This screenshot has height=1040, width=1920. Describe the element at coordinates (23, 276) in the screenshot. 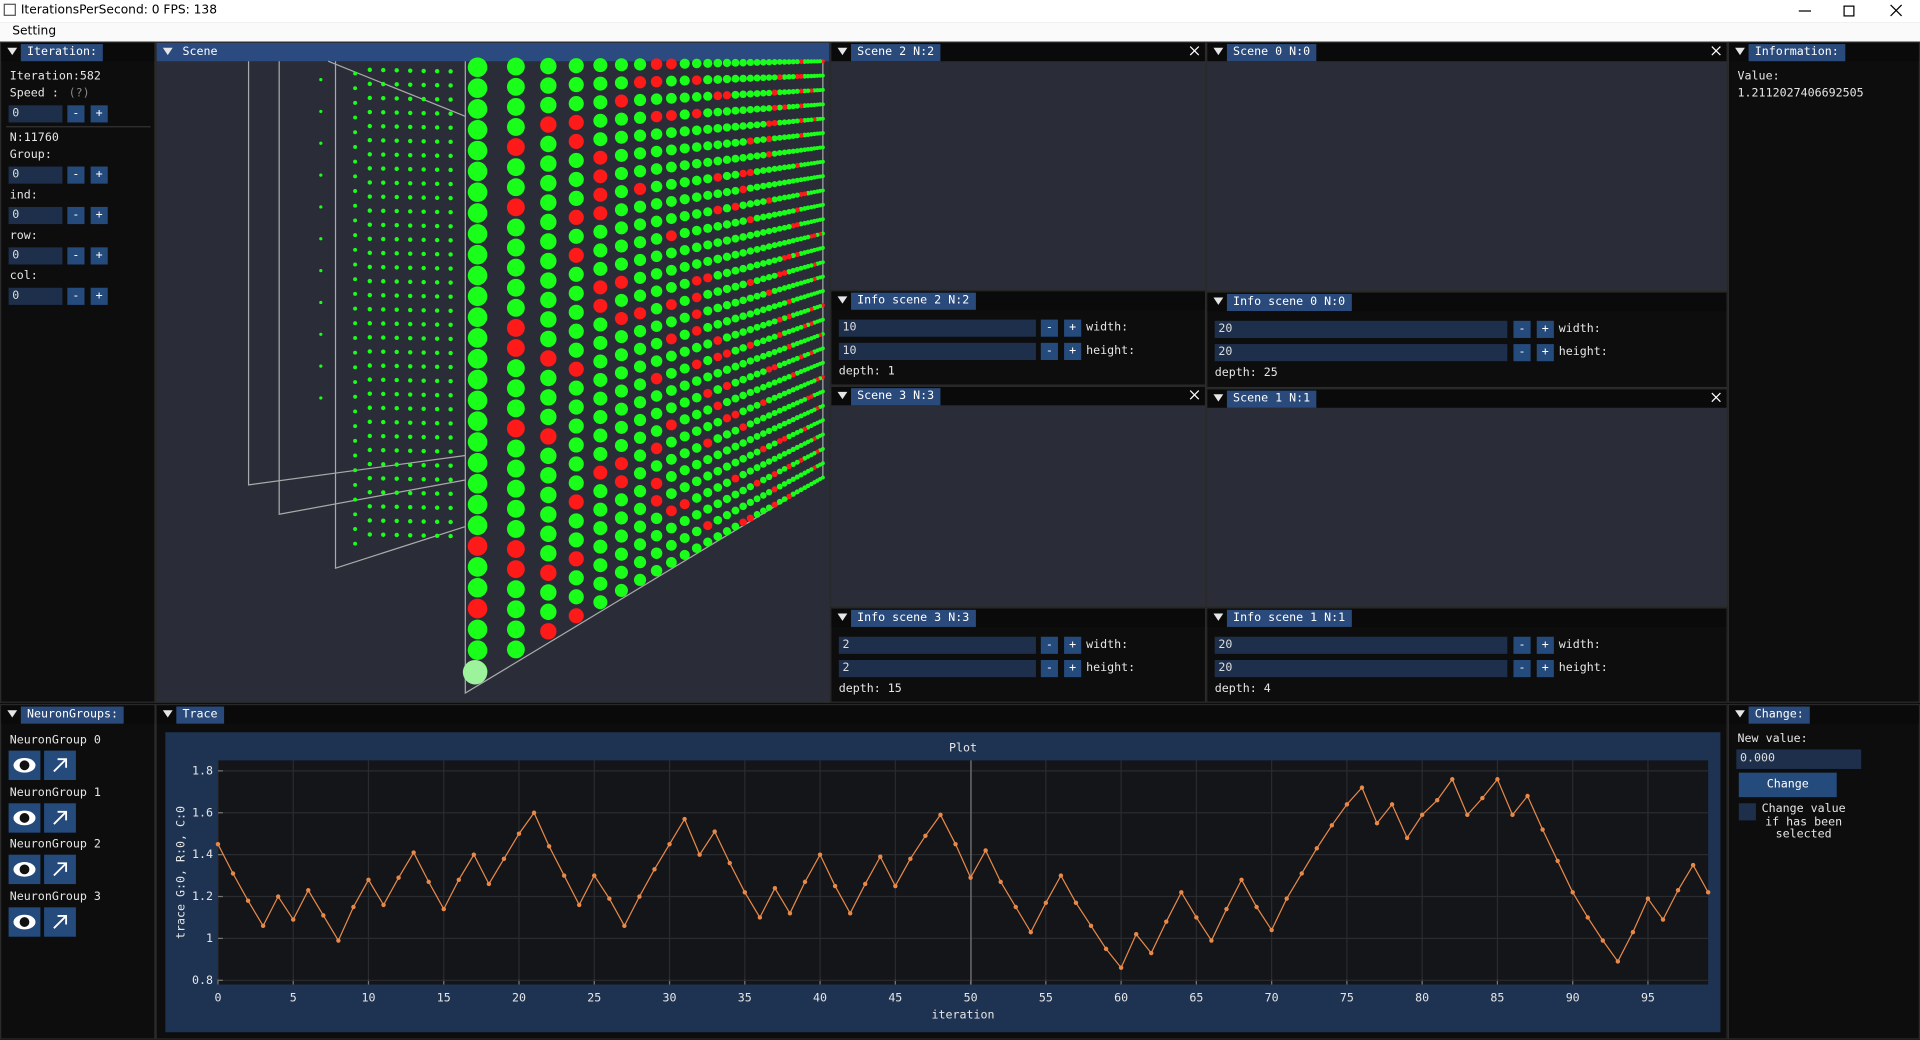

I see `field-label: col:` at that location.